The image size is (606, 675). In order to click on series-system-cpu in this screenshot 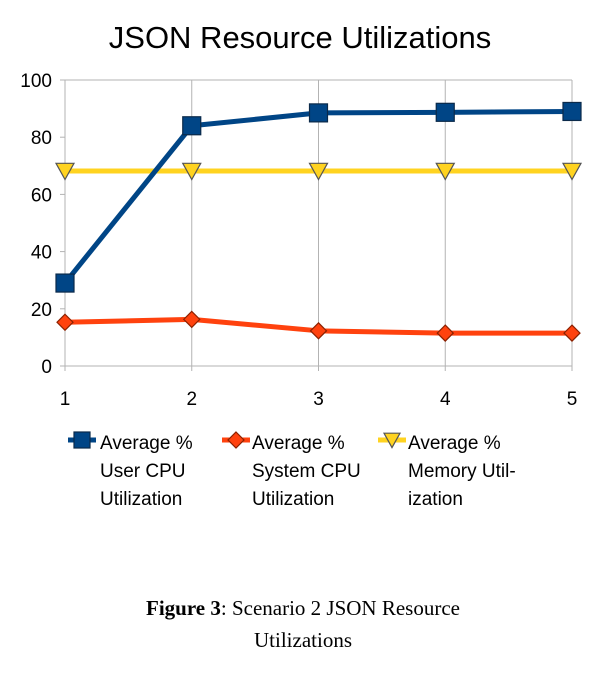, I will do `click(318, 326)`.